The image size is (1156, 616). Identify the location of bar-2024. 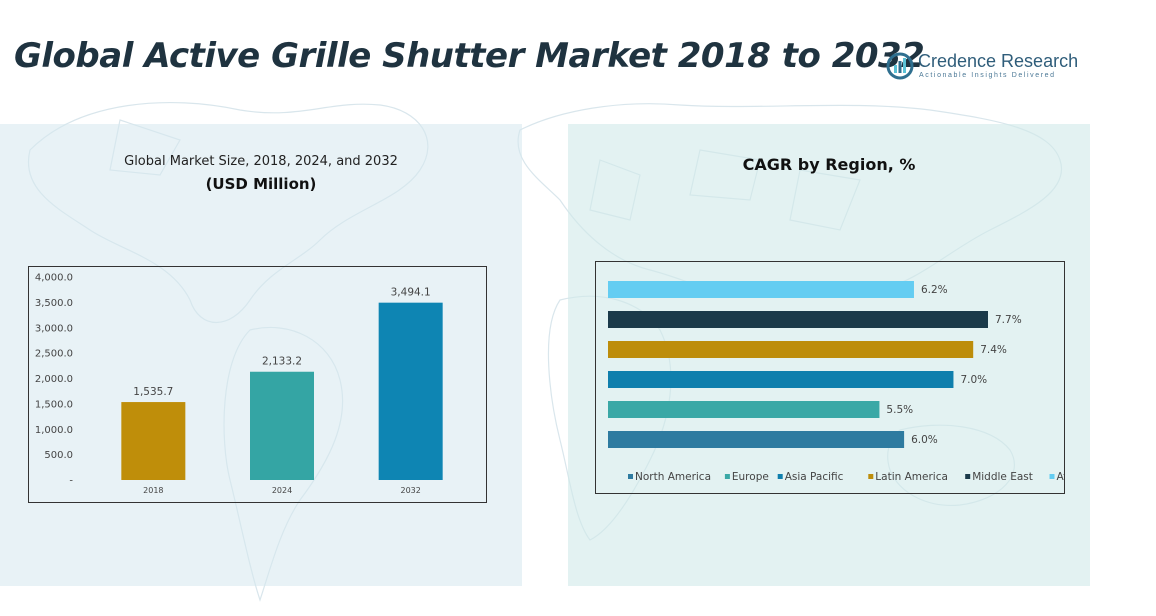
(282, 425).